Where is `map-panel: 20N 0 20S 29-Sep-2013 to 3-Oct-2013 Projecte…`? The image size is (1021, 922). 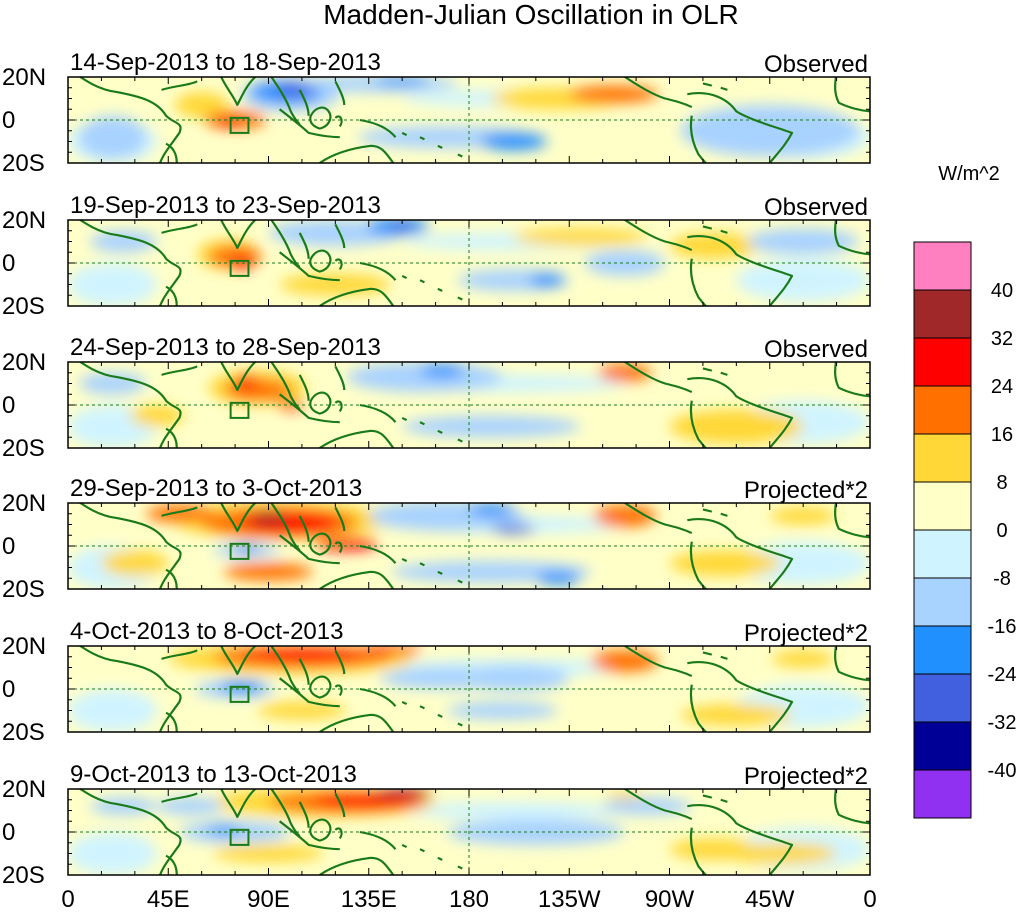 map-panel: 20N 0 20S 29-Sep-2013 to 3-Oct-2013 Projecte… is located at coordinates (436, 539).